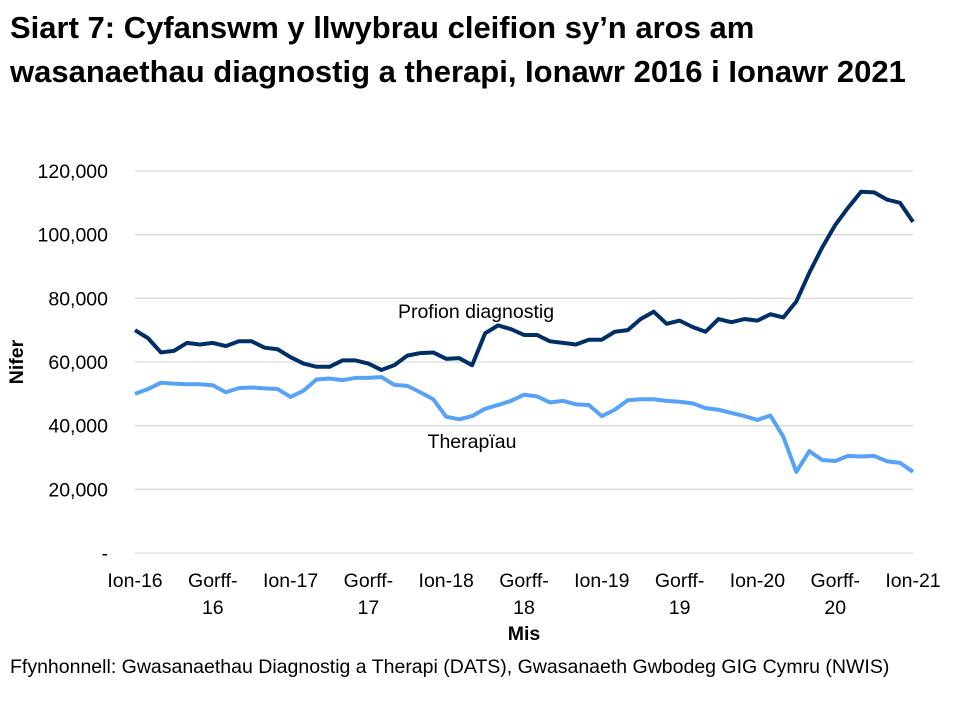 The width and height of the screenshot is (956, 718). What do you see at coordinates (369, 608) in the screenshot?
I see `x-tick-label: 17` at bounding box center [369, 608].